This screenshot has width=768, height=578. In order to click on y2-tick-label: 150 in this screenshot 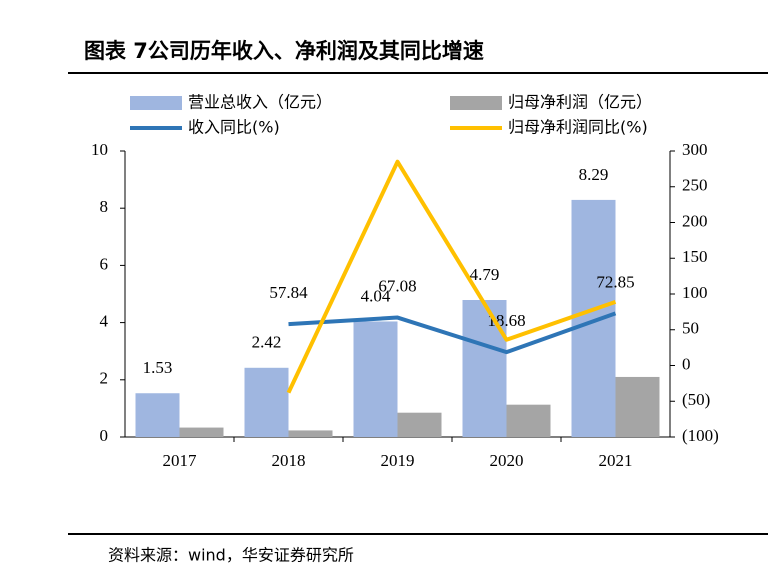, I will do `click(695, 256)`.